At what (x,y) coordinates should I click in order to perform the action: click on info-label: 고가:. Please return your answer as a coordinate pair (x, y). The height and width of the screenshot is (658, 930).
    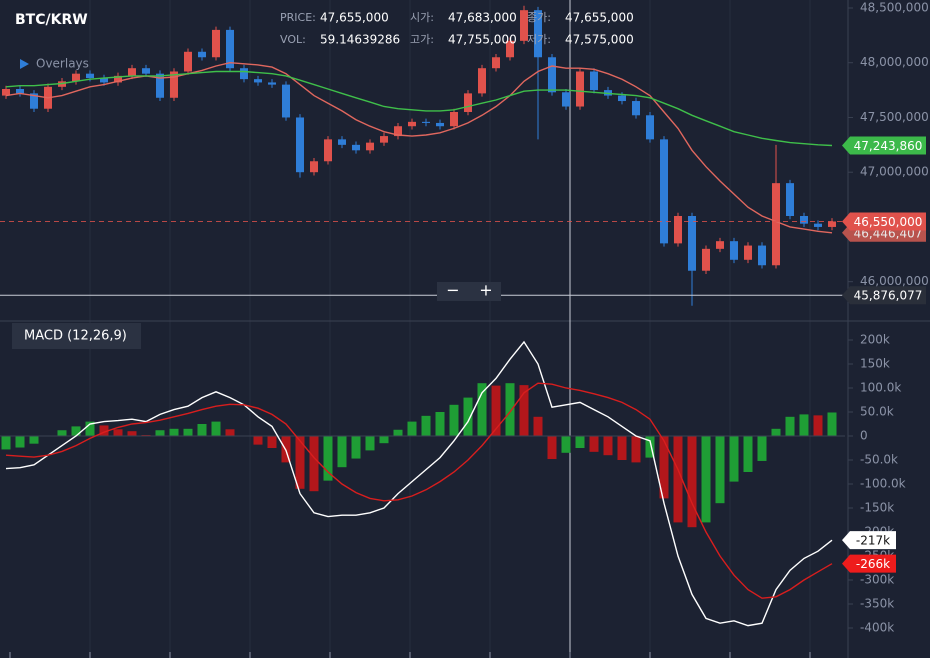
    Looking at the image, I should click on (422, 39).